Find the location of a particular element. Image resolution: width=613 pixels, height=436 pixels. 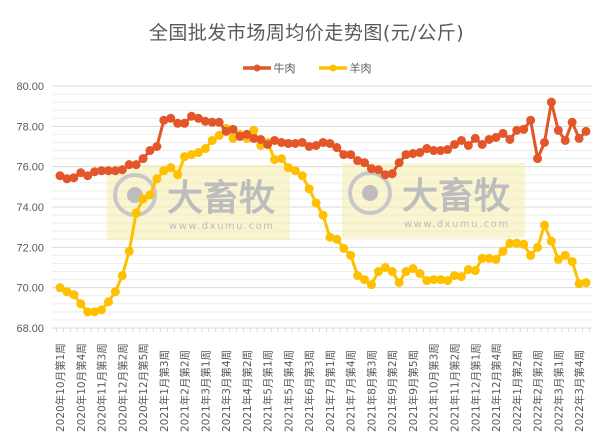

legend-item-mutton: 羊肉 is located at coordinates (345, 68).